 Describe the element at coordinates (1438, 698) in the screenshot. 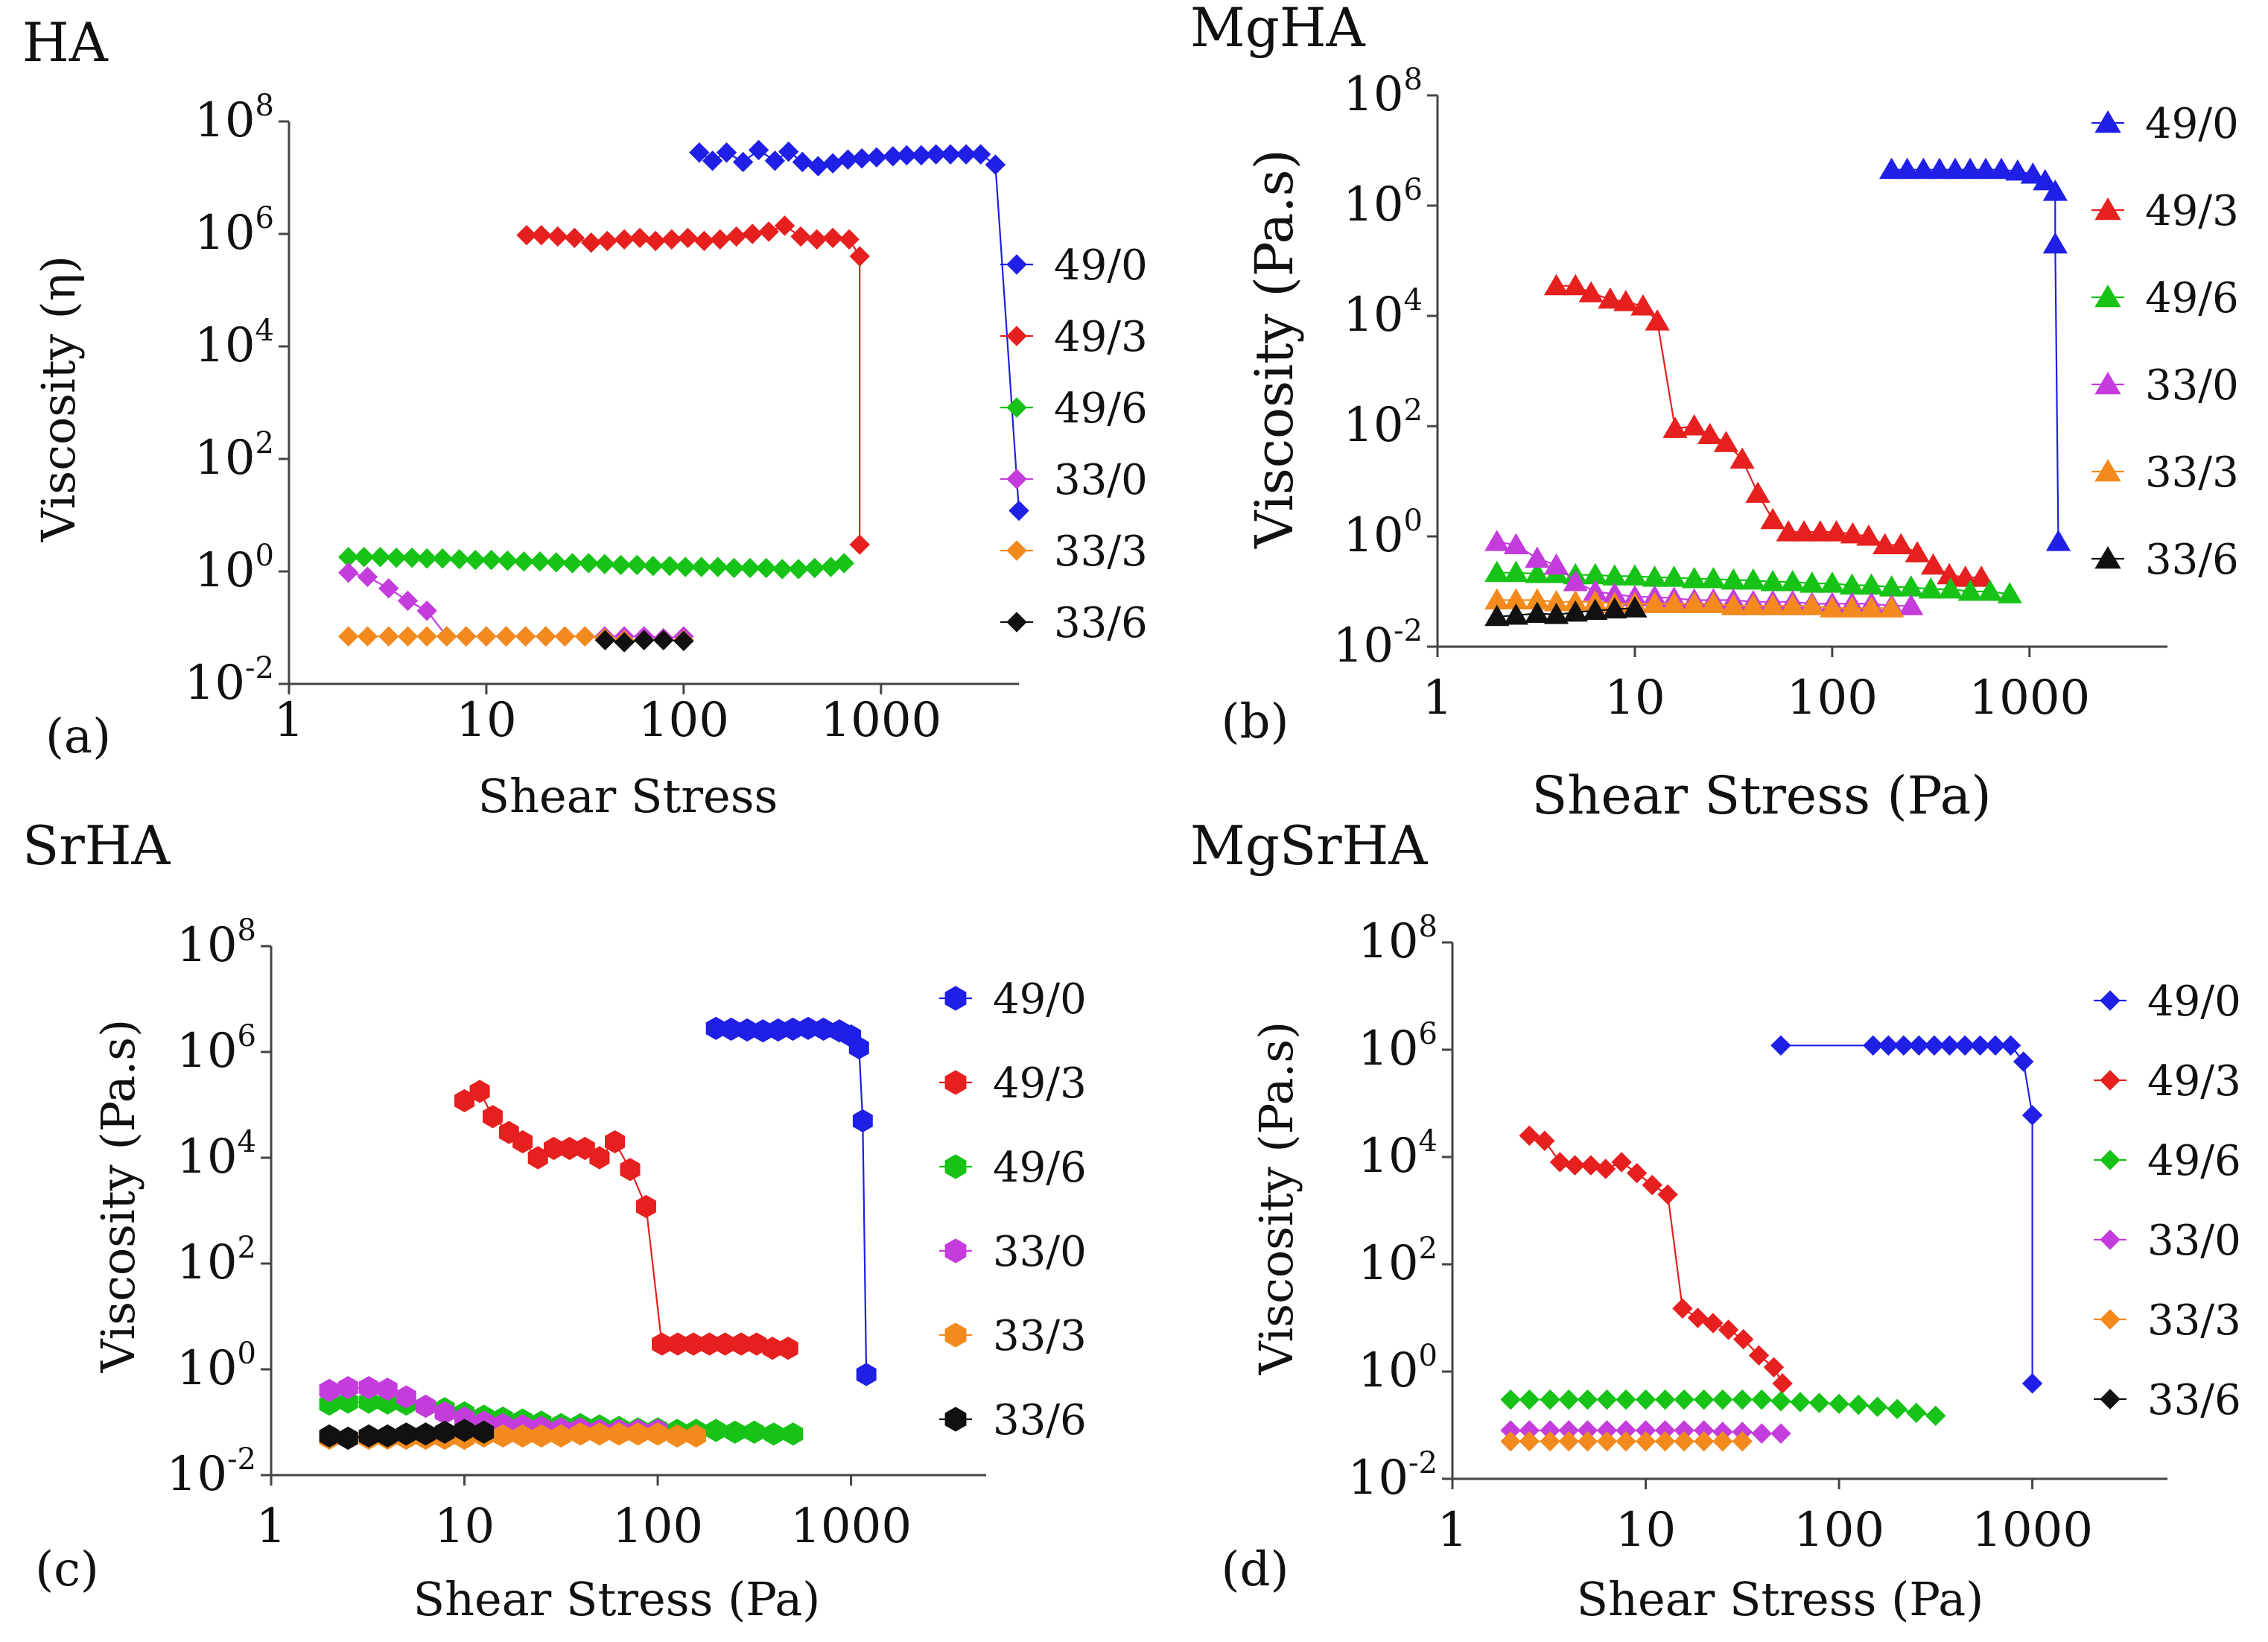

I see `x-tick-label: 1` at that location.